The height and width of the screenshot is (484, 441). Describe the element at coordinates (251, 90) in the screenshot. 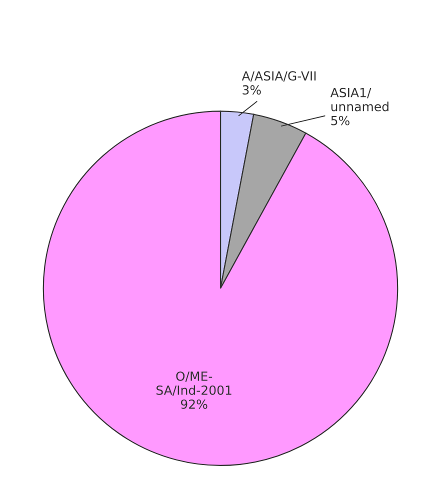

I see `data-label: 3%` at that location.